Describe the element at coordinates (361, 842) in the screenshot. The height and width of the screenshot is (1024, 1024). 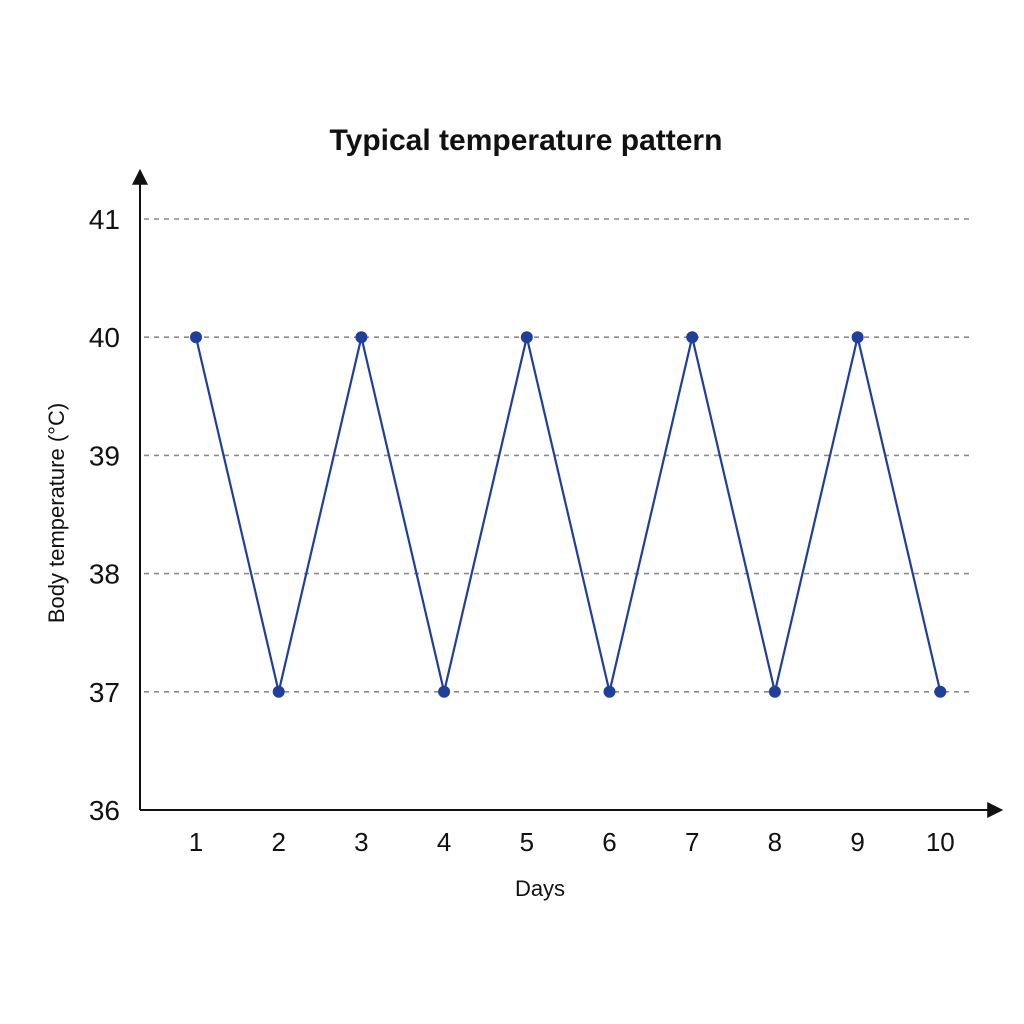
I see `x-tick-label: 3` at that location.